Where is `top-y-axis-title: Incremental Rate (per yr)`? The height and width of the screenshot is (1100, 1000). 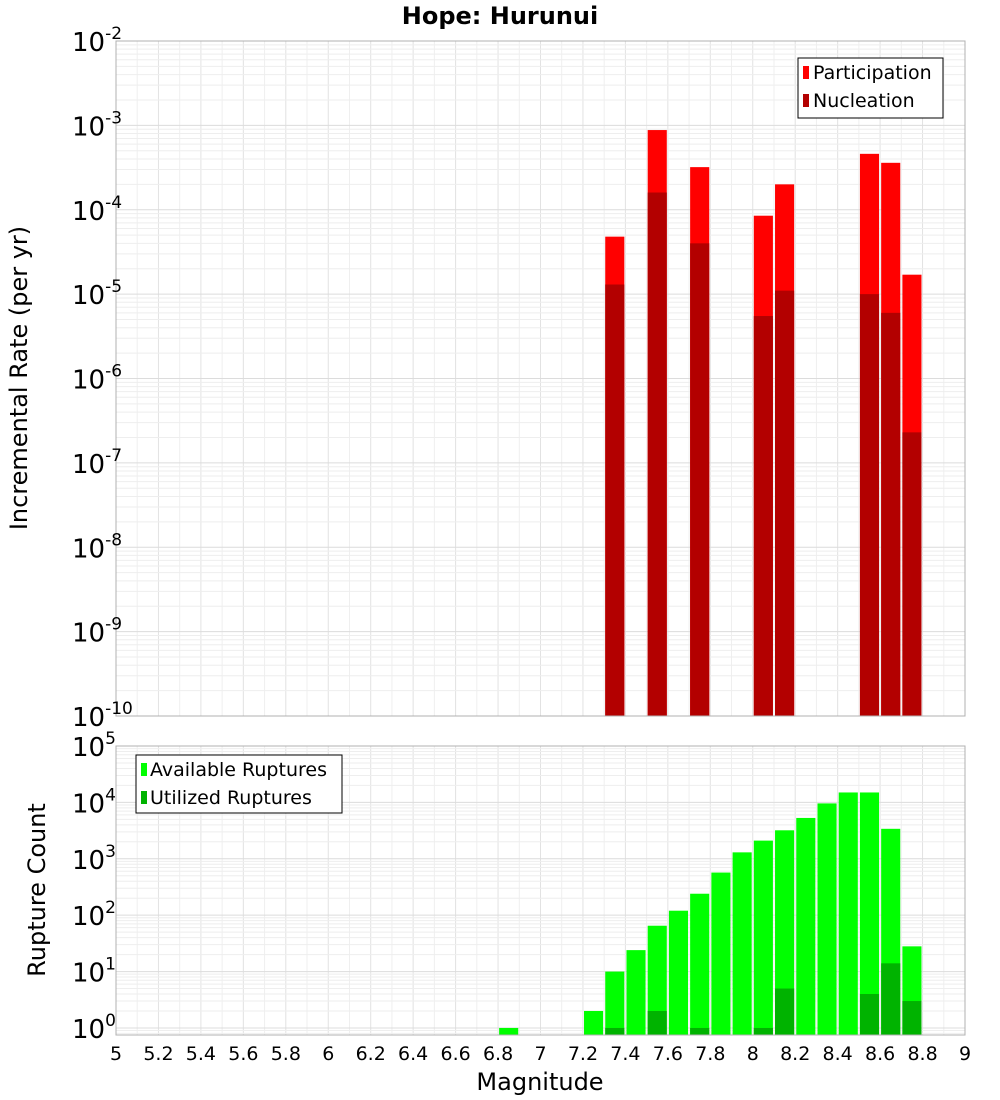 top-y-axis-title: Incremental Rate (per yr) is located at coordinates (19, 378).